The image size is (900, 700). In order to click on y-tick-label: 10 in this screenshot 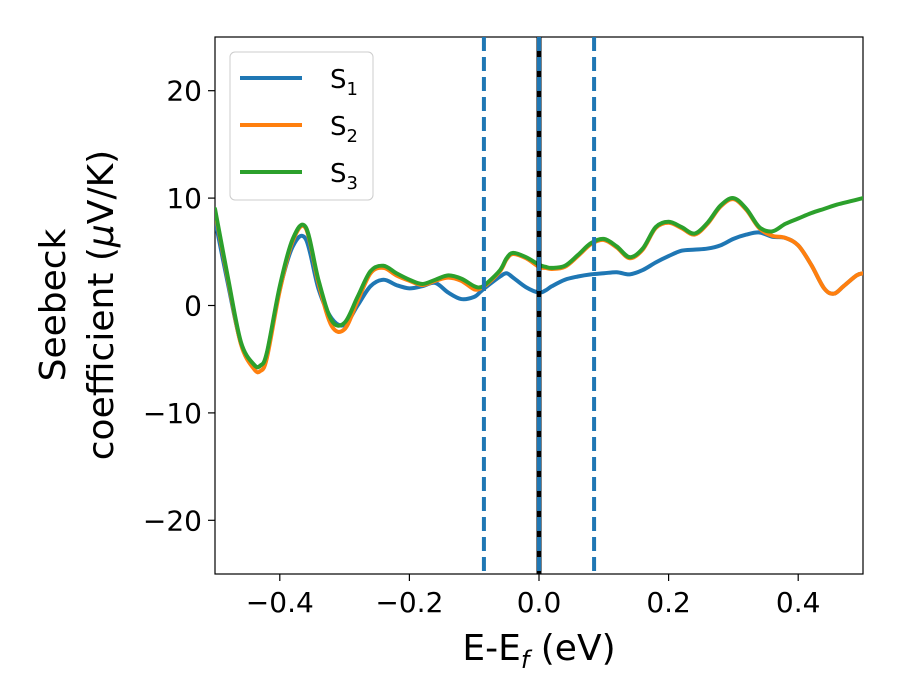, I will do `click(184, 198)`.